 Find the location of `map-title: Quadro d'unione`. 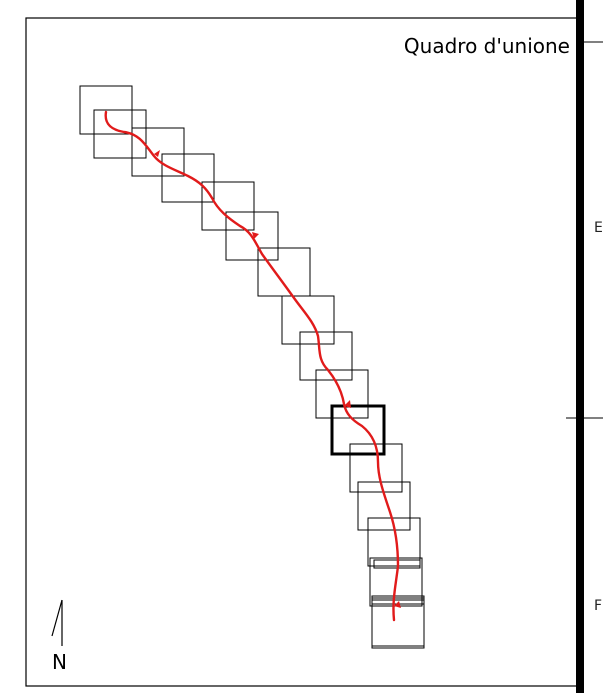

map-title: Quadro d'unione is located at coordinates (468, 46).